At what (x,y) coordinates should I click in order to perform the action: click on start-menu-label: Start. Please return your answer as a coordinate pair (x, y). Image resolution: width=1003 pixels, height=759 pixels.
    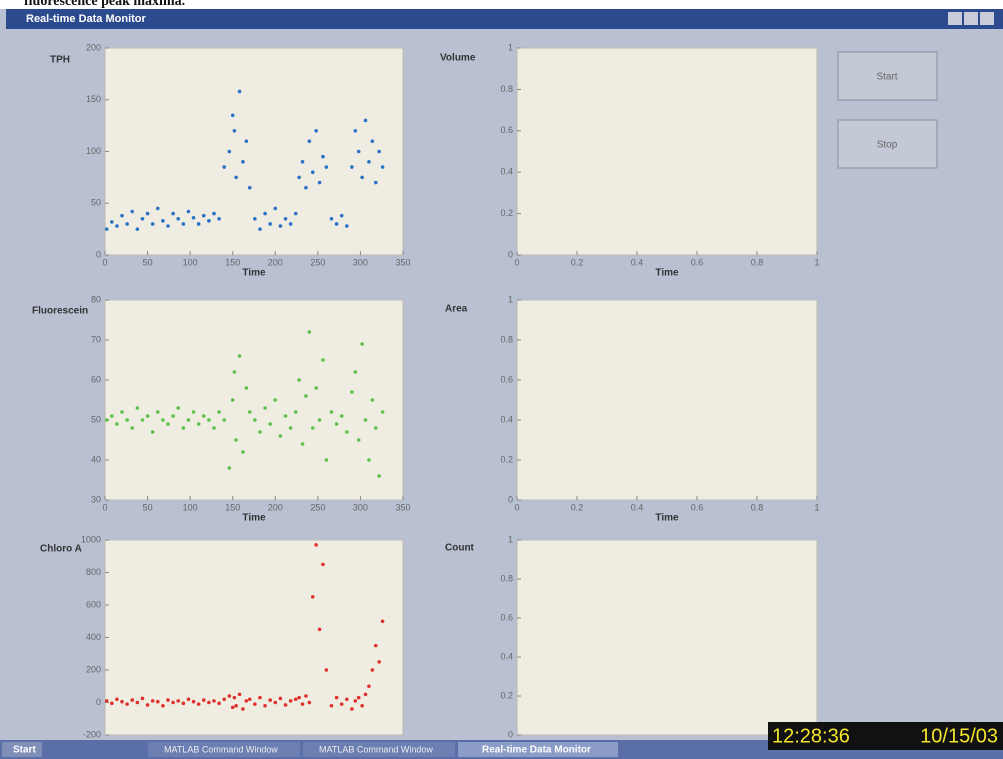
    Looking at the image, I should click on (24, 750).